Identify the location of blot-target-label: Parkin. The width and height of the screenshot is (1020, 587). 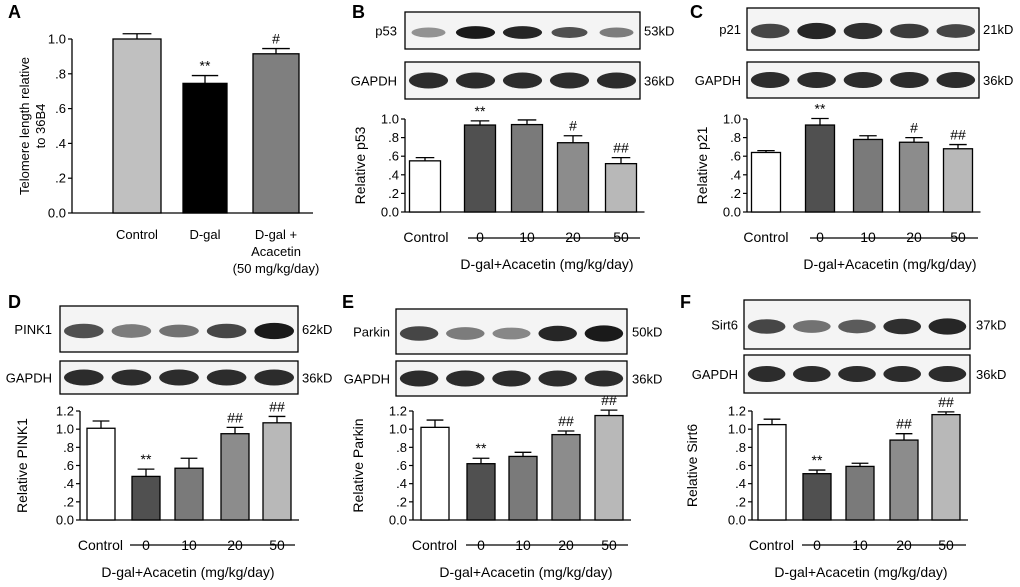
(371, 332).